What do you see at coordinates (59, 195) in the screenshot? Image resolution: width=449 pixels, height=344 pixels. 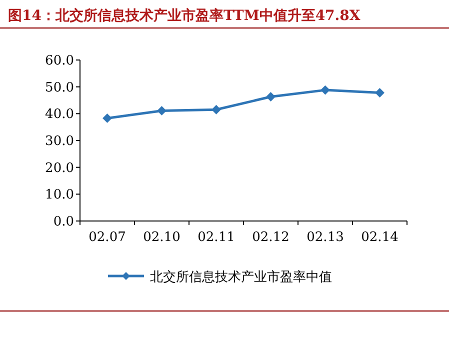 I see `y-tick-label: 10.0` at bounding box center [59, 195].